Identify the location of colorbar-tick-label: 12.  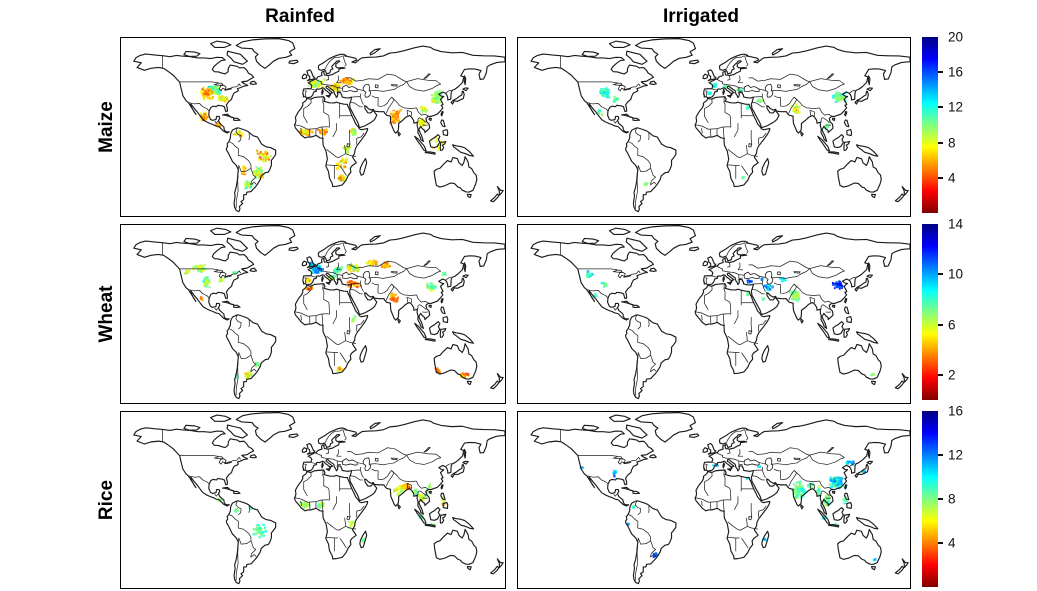
(956, 107).